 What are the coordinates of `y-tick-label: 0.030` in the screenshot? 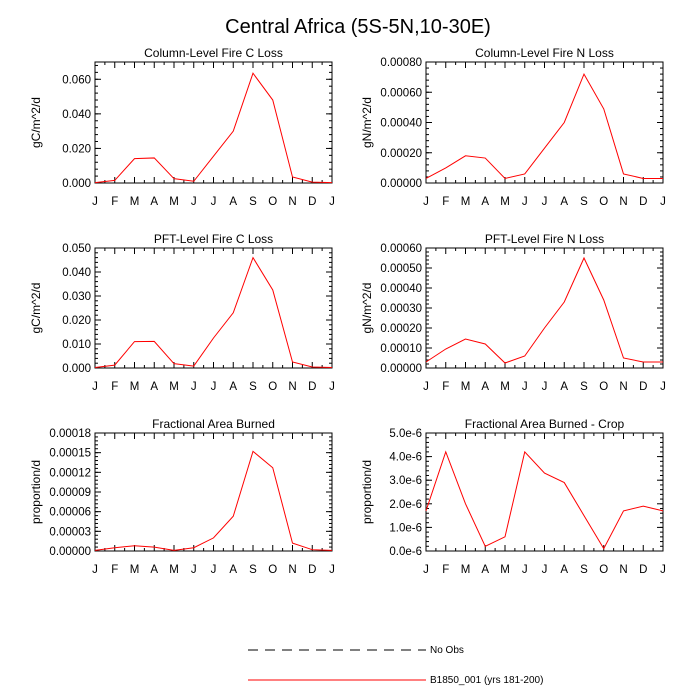 It's located at (76, 297).